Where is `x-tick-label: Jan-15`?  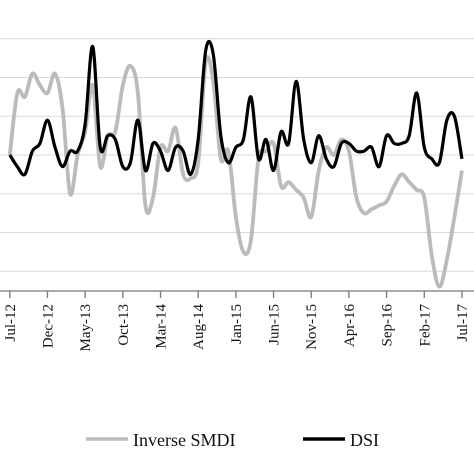
x-tick-label: Jan-15 is located at coordinates (237, 324).